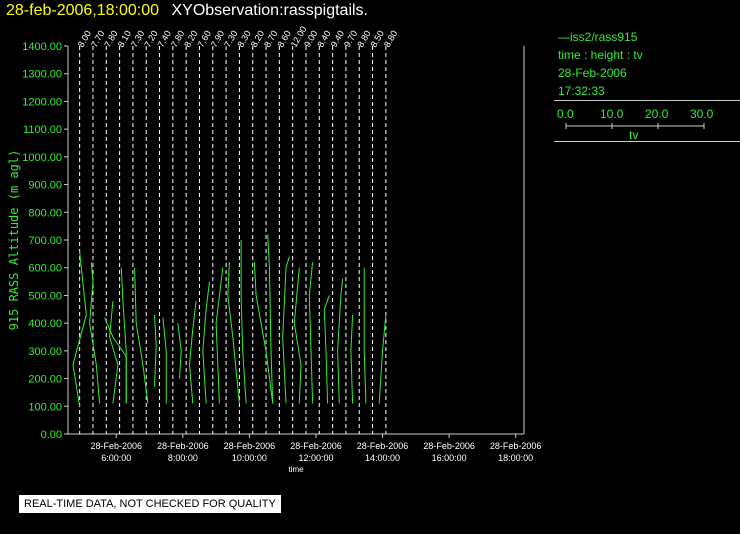 This screenshot has height=534, width=740. What do you see at coordinates (42, 75) in the screenshot?
I see `y-tick-label: 1300.00` at bounding box center [42, 75].